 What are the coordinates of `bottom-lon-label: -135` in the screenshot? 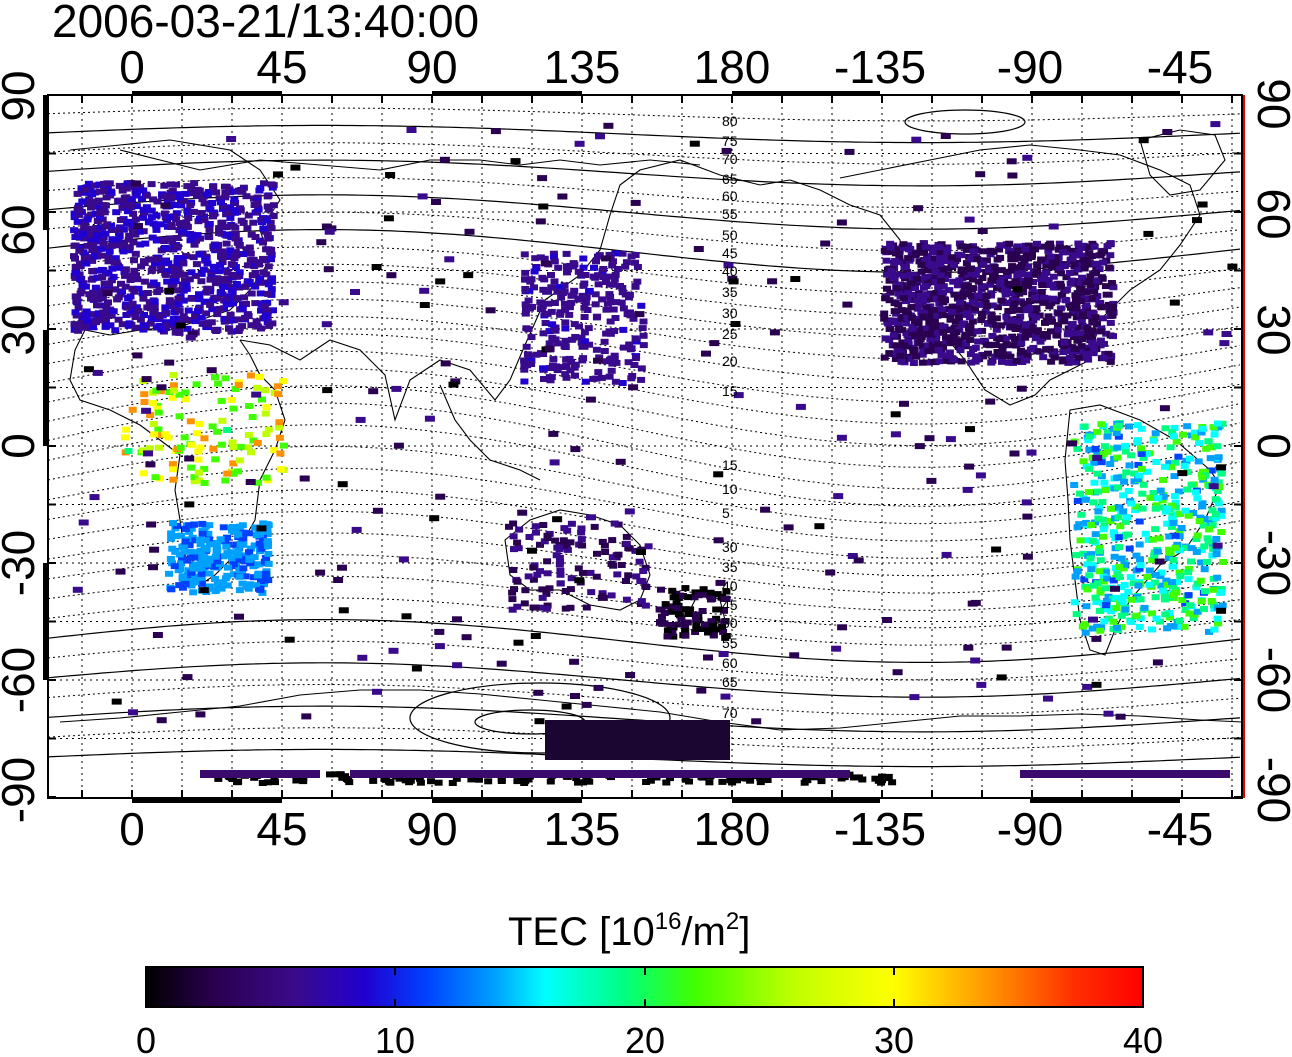 It's located at (880, 829).